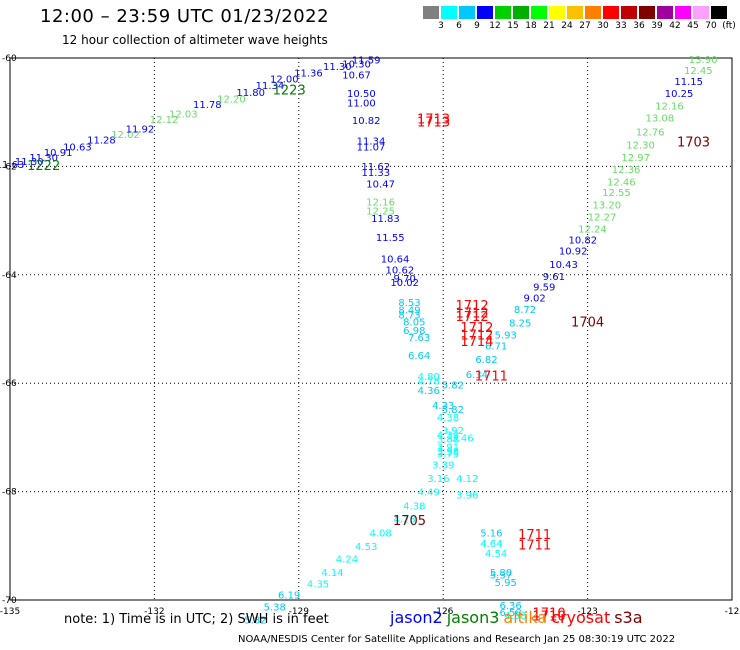  What do you see at coordinates (58, 153) in the screenshot?
I see `wave-height-label: 10.91` at bounding box center [58, 153].